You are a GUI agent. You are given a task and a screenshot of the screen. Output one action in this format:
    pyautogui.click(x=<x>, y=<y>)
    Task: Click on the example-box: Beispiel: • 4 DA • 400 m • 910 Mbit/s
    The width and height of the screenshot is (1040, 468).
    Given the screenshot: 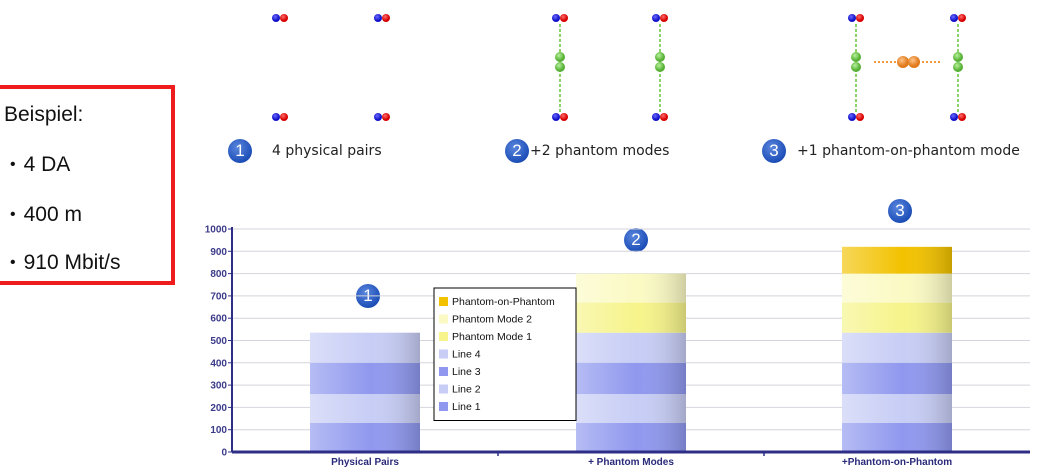 What is the action you would take?
    pyautogui.click(x=87, y=185)
    